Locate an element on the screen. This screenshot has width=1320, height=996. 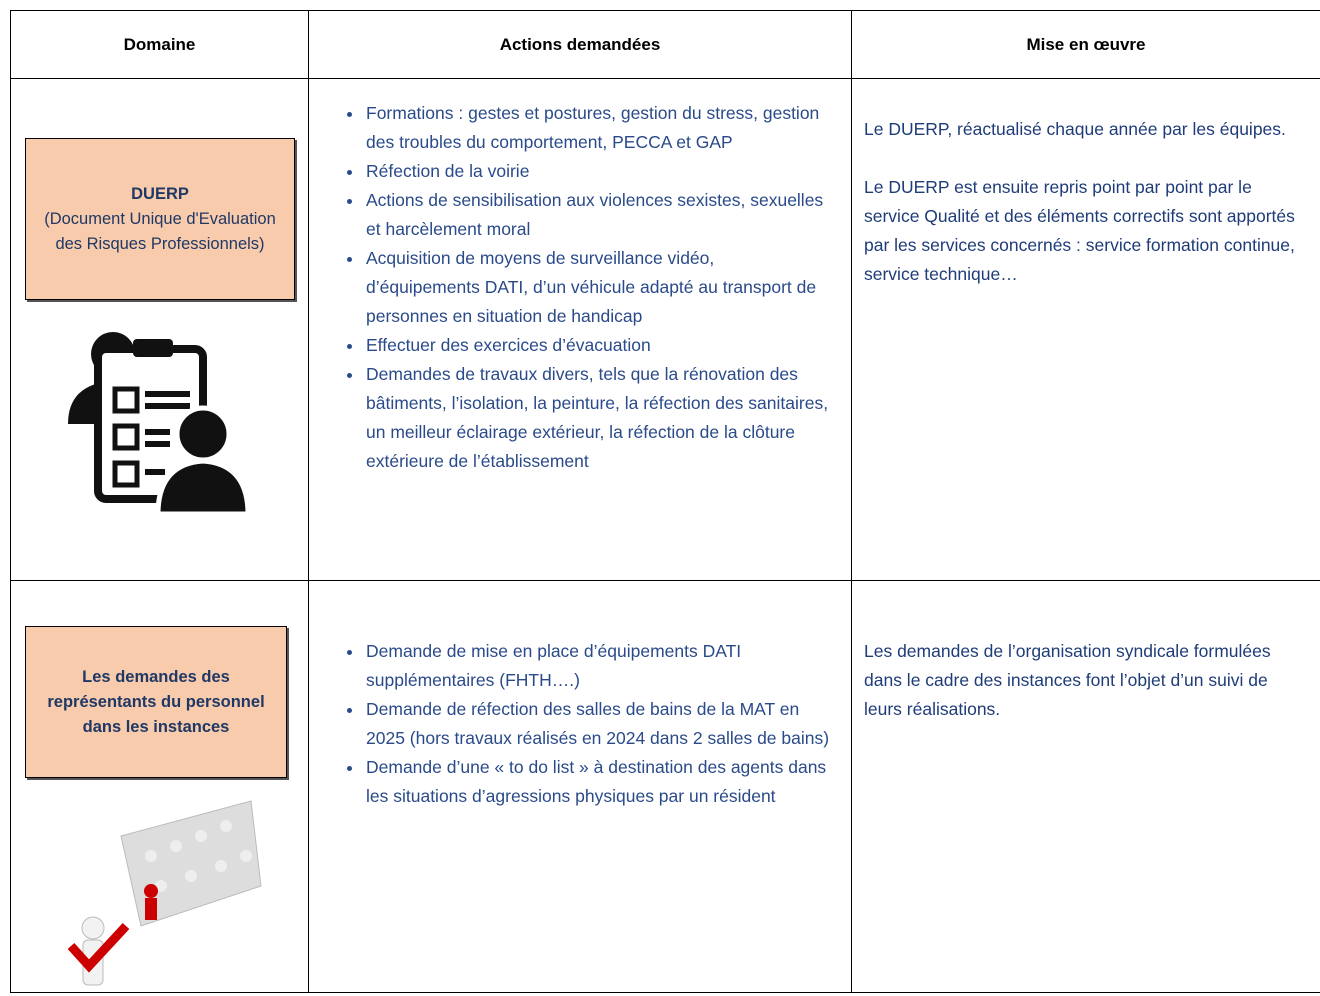
header-row: Domaine Actions demandées Mise en œuvre is located at coordinates (665, 45).